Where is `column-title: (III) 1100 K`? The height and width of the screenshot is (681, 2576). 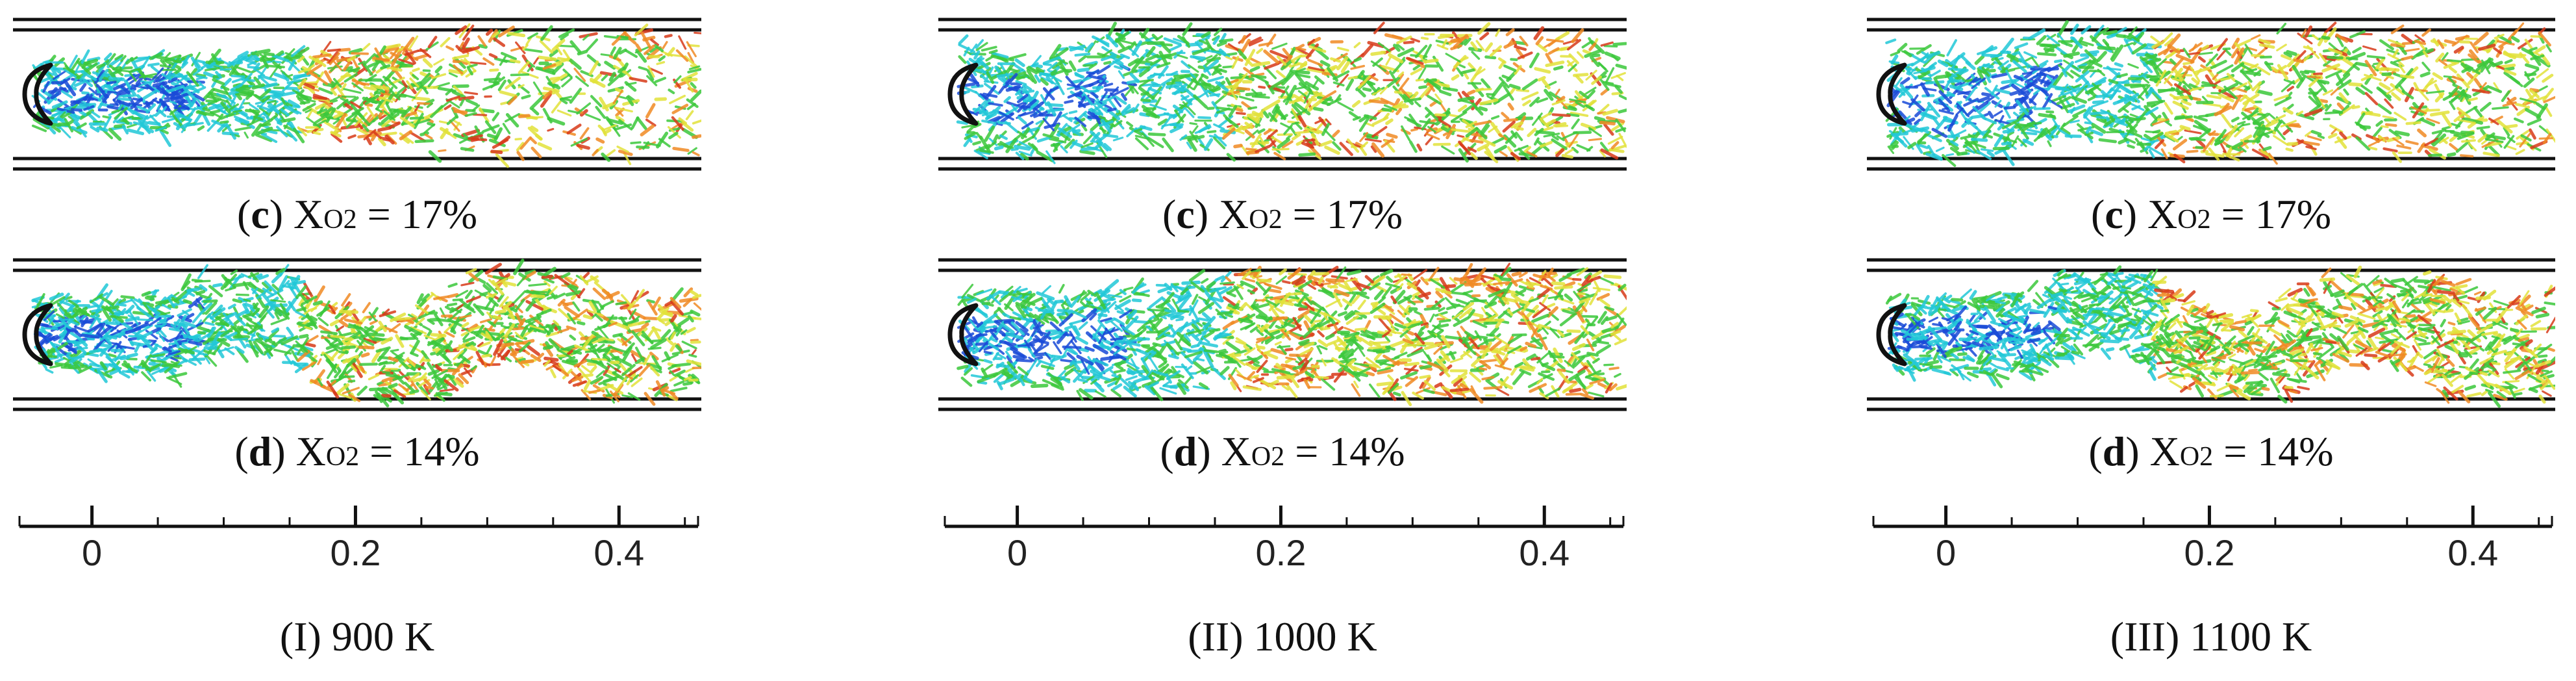
column-title: (III) 1100 K is located at coordinates (2211, 636).